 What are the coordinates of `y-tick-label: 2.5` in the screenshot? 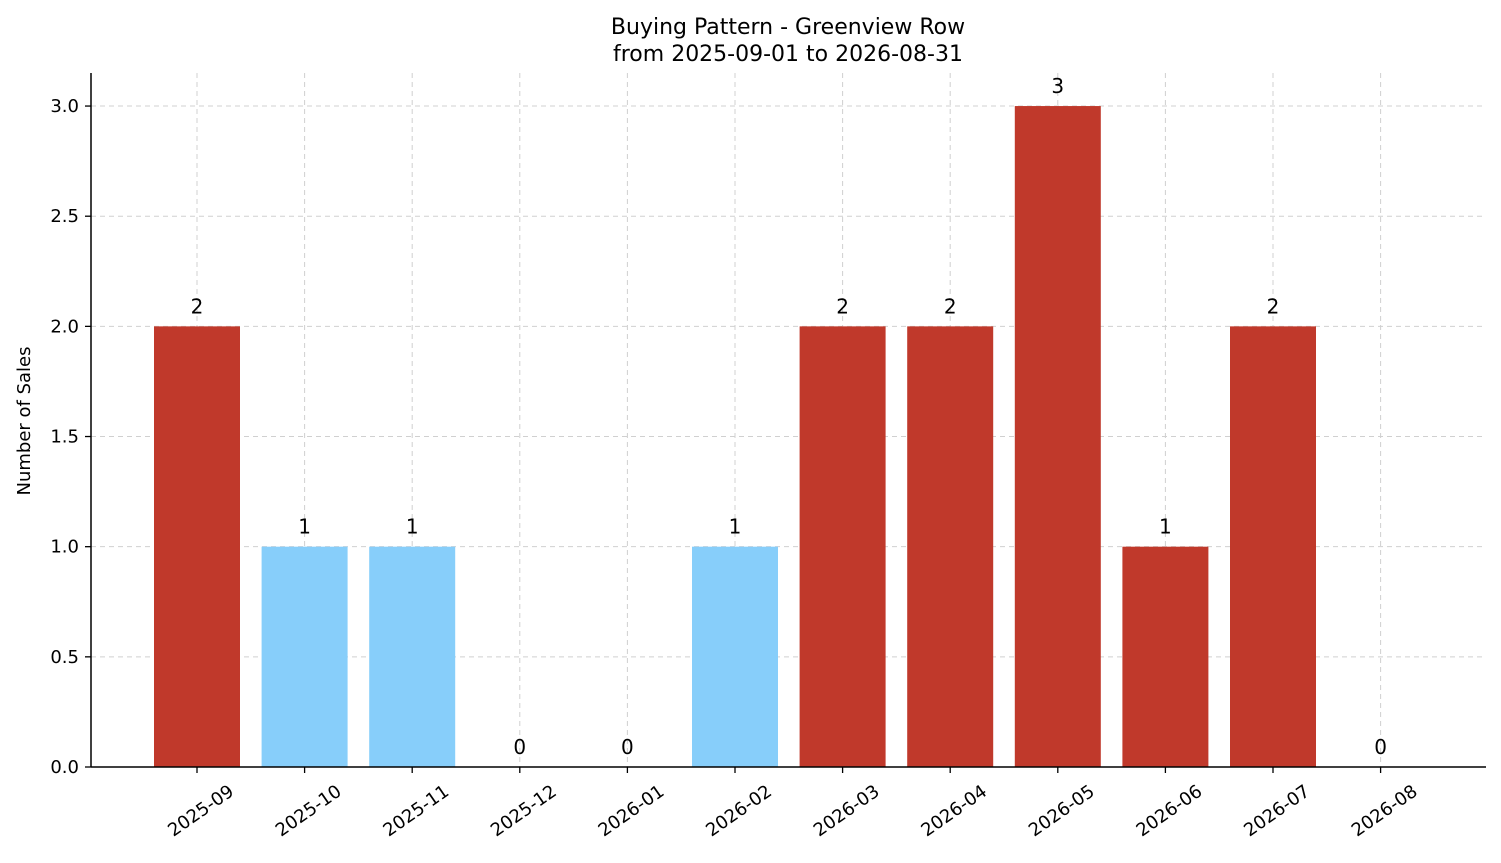 It's located at (64, 216).